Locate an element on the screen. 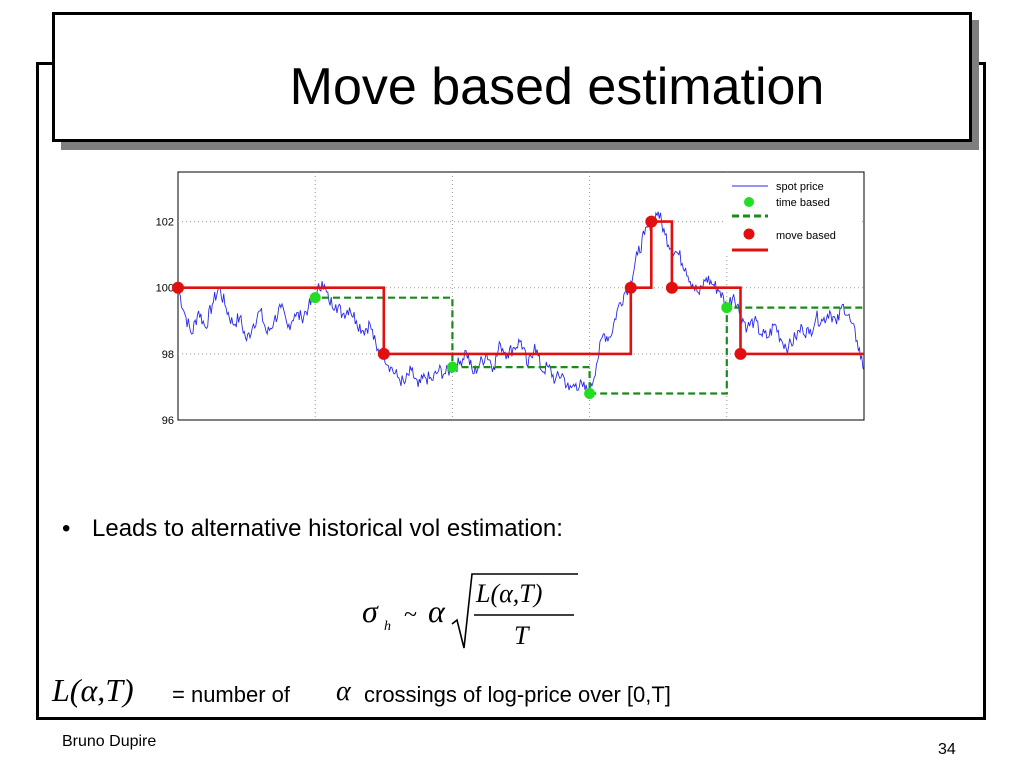 The height and width of the screenshot is (768, 1024). formula-radical is located at coordinates (514, 611).